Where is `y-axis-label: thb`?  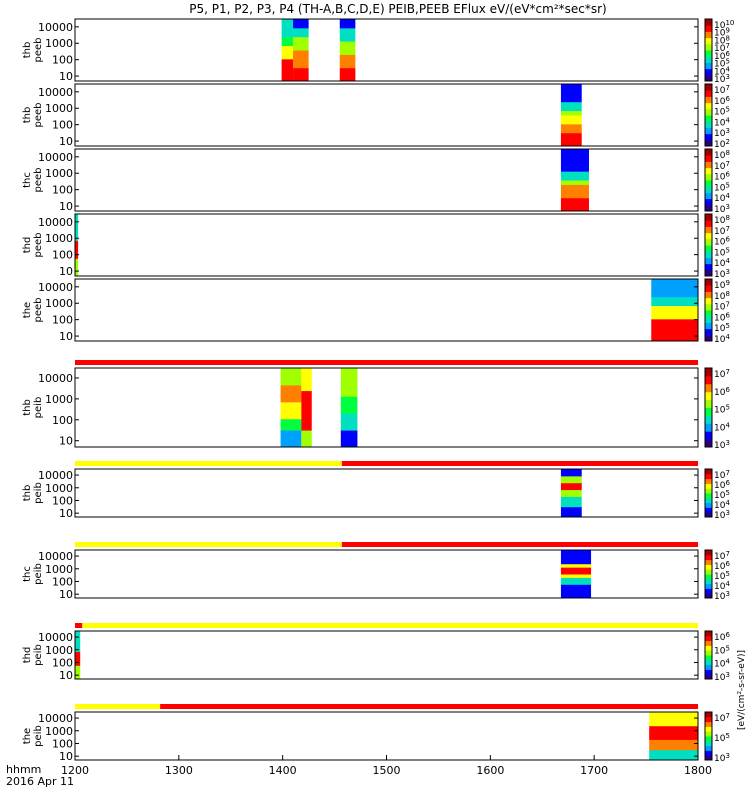 y-axis-label: thb is located at coordinates (27, 115).